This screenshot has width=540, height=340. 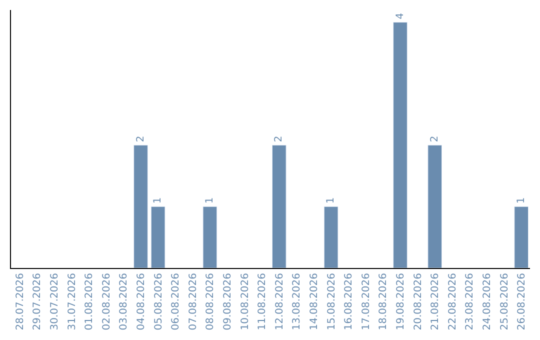 I want to click on x-tick-label: 14.08.2026, so click(x=314, y=301).